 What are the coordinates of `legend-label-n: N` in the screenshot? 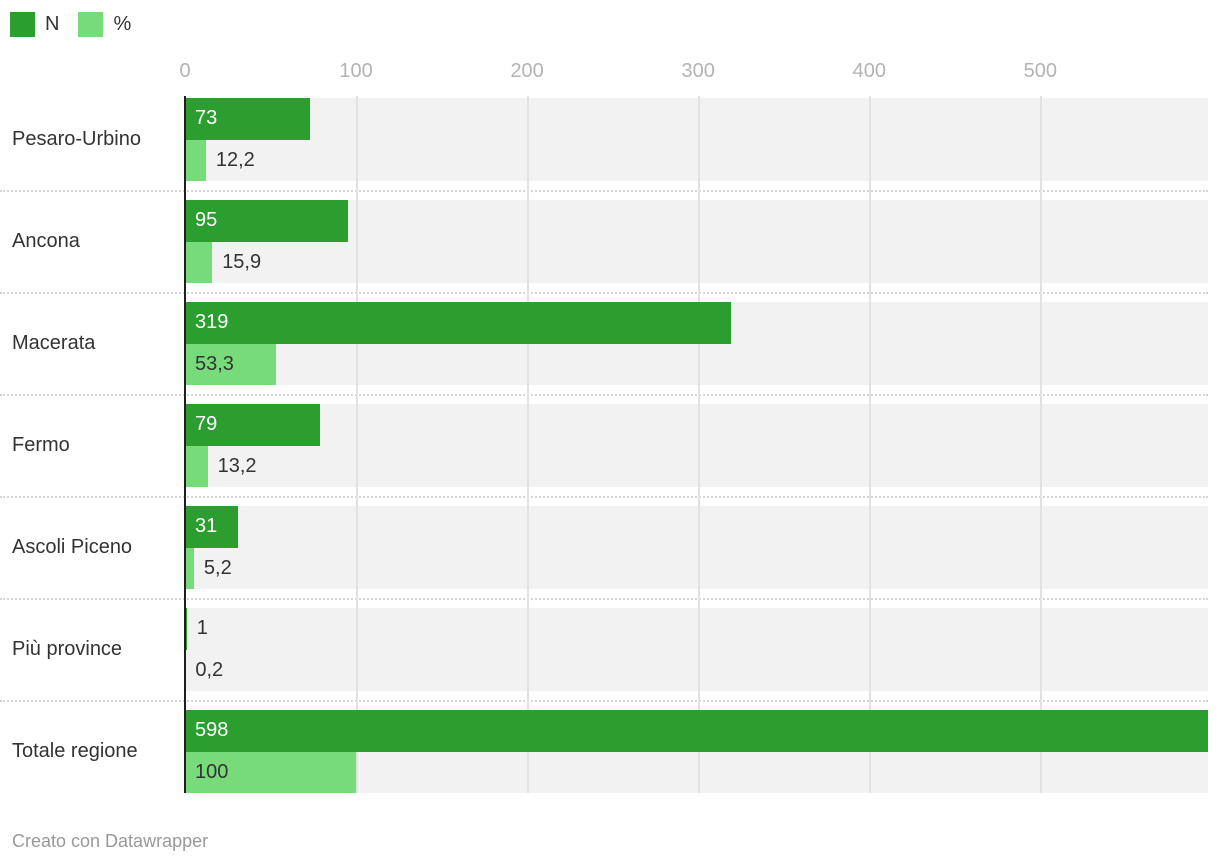 It's located at (52, 24).